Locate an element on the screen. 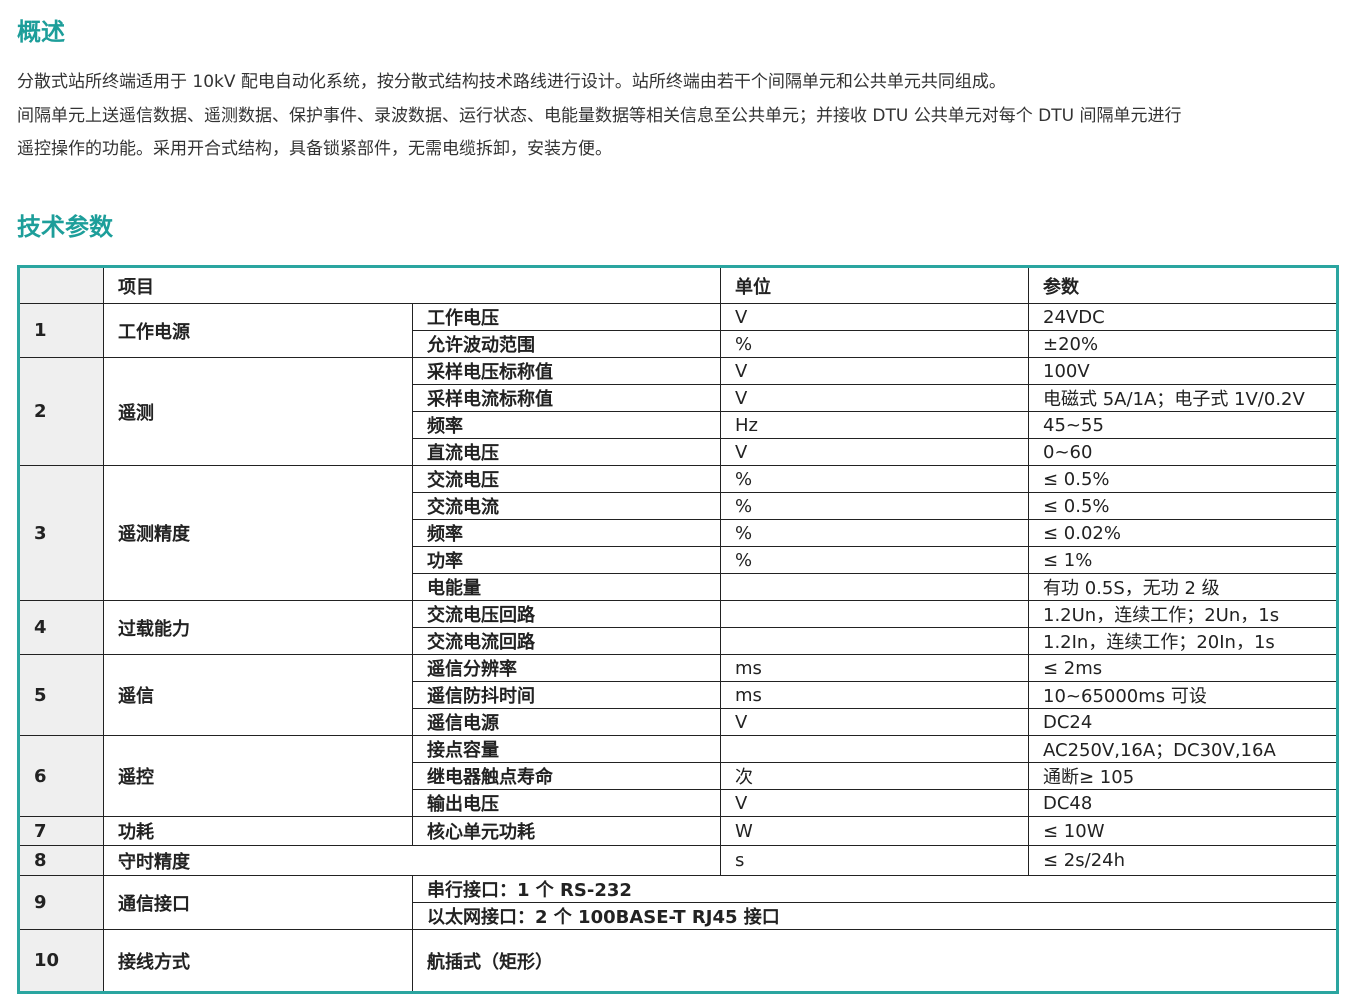  specs-title: 技术参数 is located at coordinates (65, 227).